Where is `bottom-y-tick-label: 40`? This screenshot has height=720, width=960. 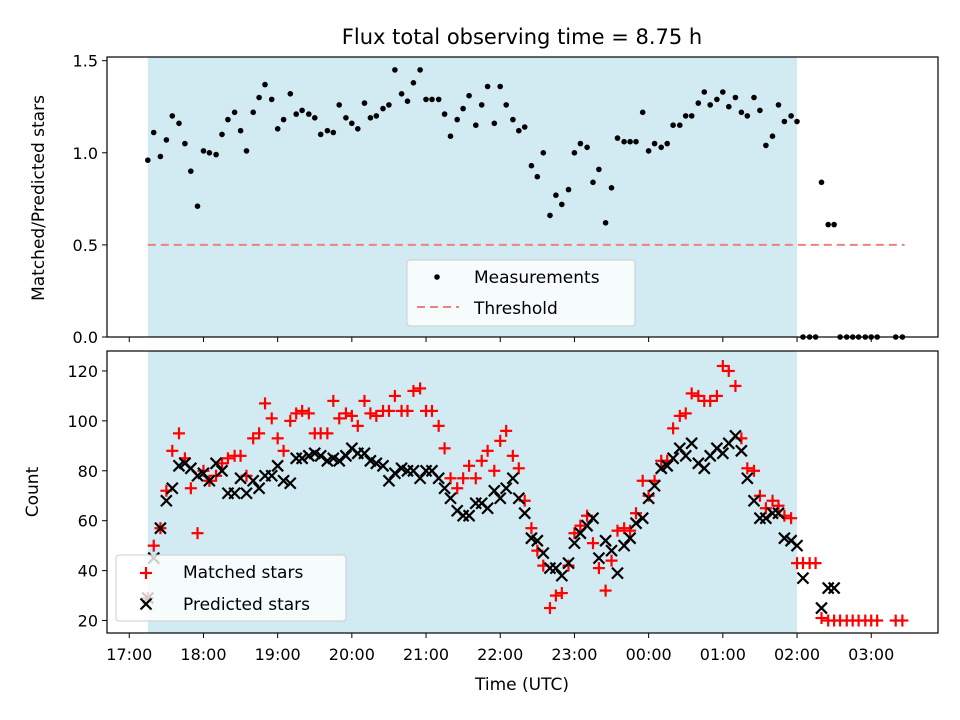
bottom-y-tick-label: 40 is located at coordinates (88, 571).